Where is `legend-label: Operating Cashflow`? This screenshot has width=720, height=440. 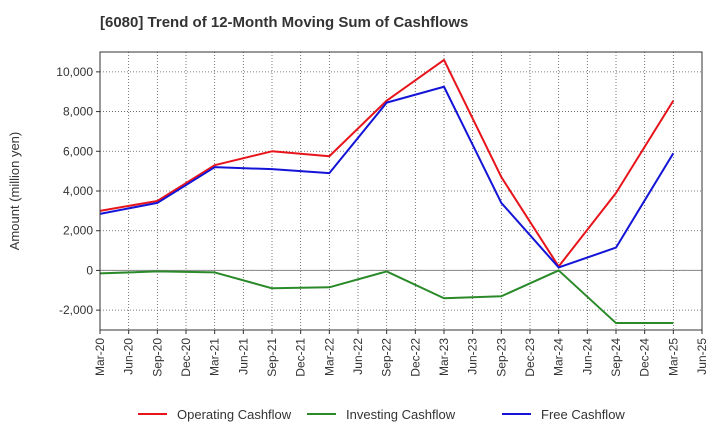
legend-label: Operating Cashflow is located at coordinates (234, 414).